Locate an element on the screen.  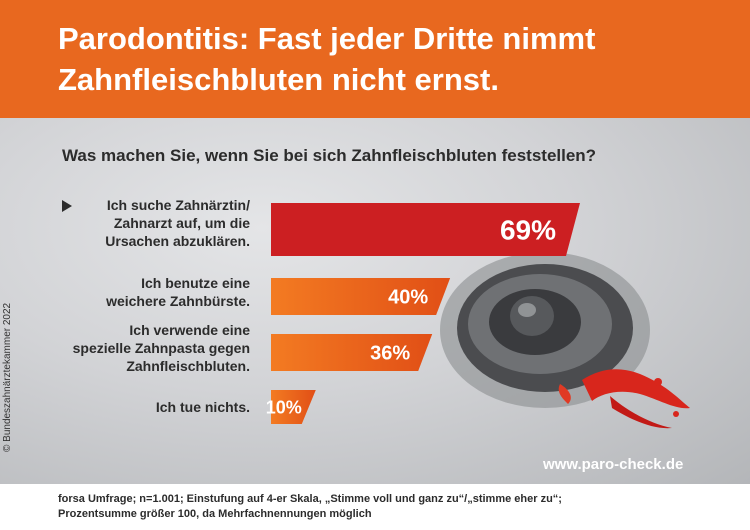
copyright-credit: © Bundeszahnärztekammer 2022 is located at coordinates (7, 377).